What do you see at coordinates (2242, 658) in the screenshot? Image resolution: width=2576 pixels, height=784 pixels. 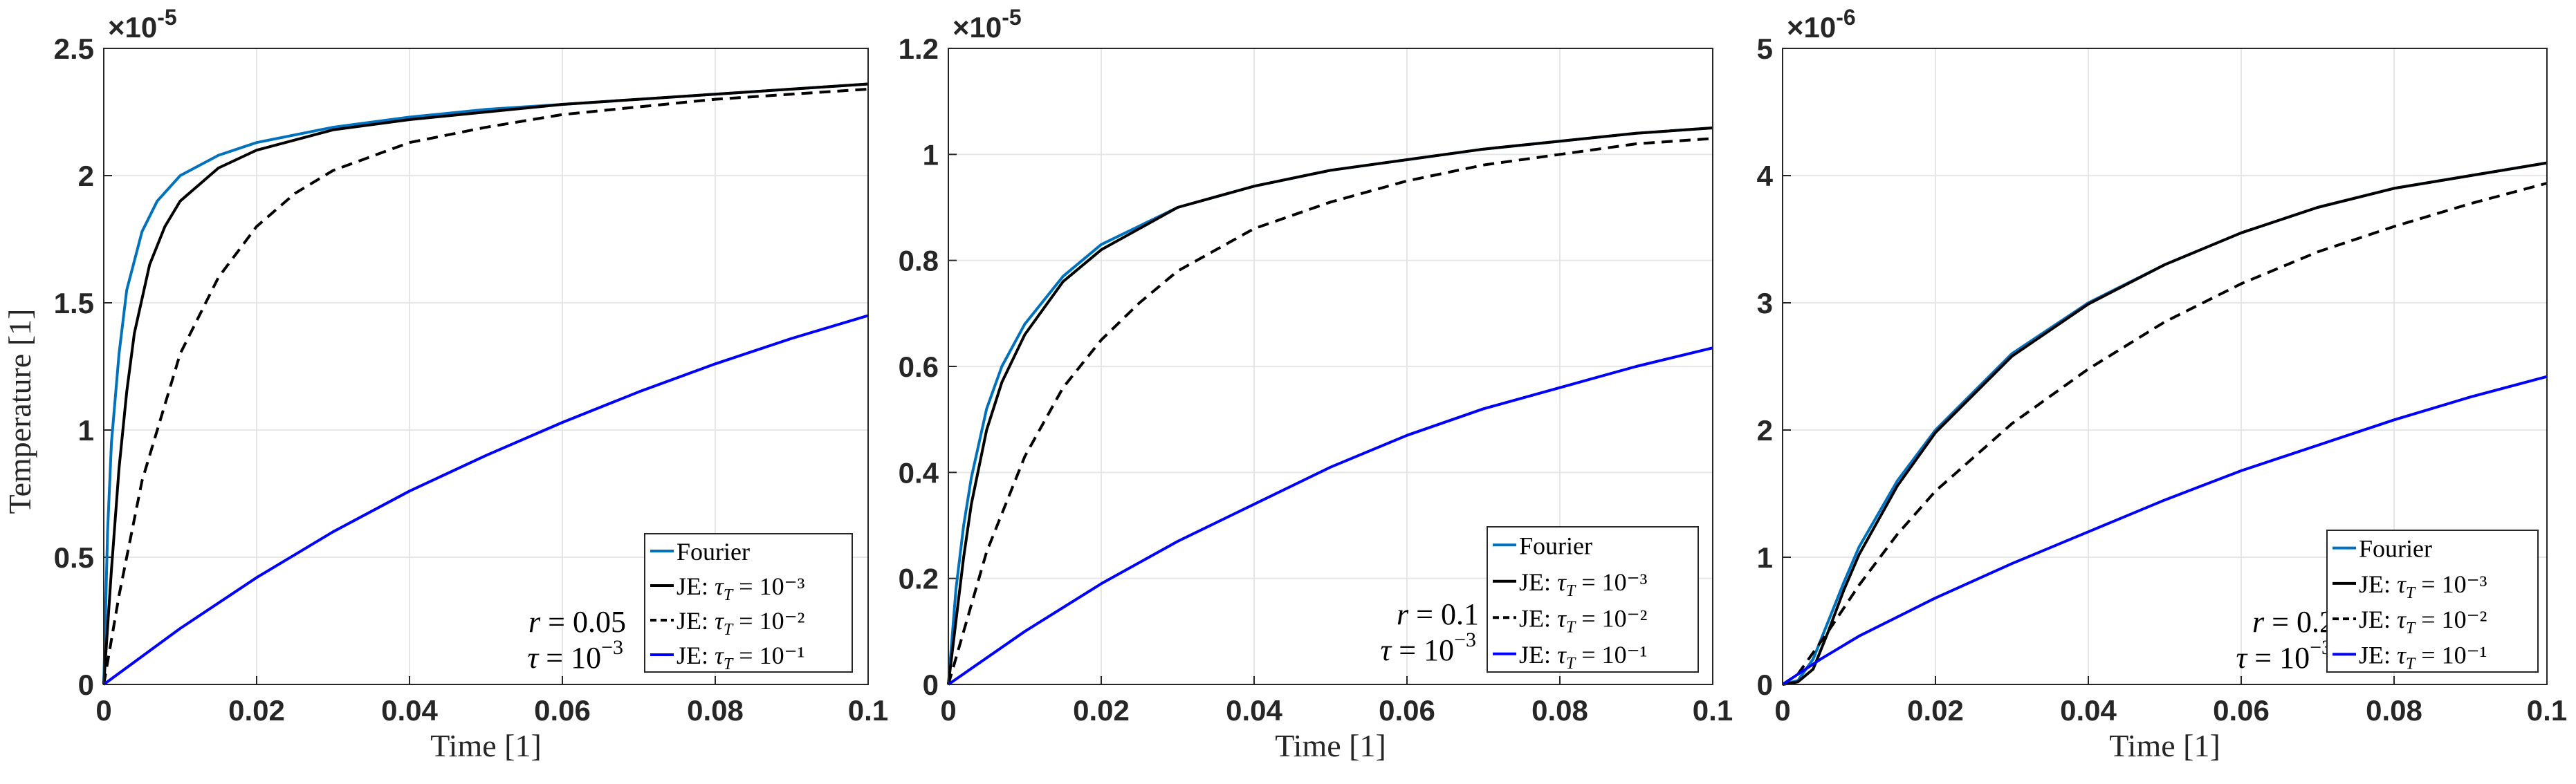 I see `annotation-tau-symbol: τ` at bounding box center [2242, 658].